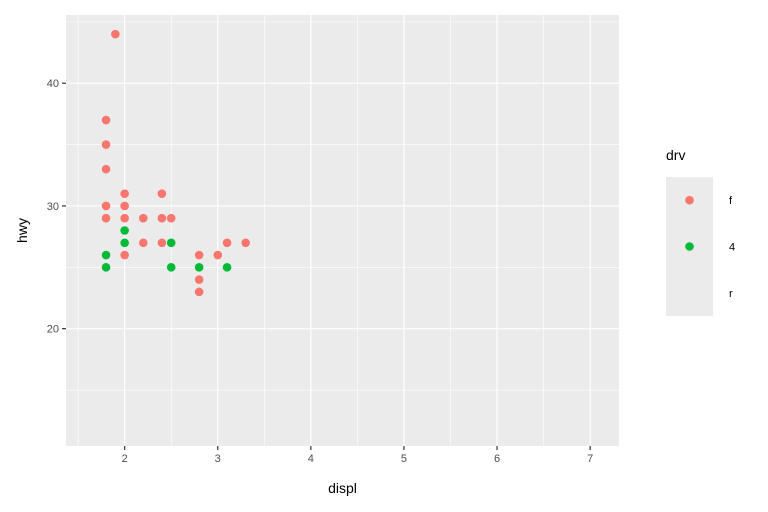  I want to click on legend-entries: f 4 r, so click(710, 247).